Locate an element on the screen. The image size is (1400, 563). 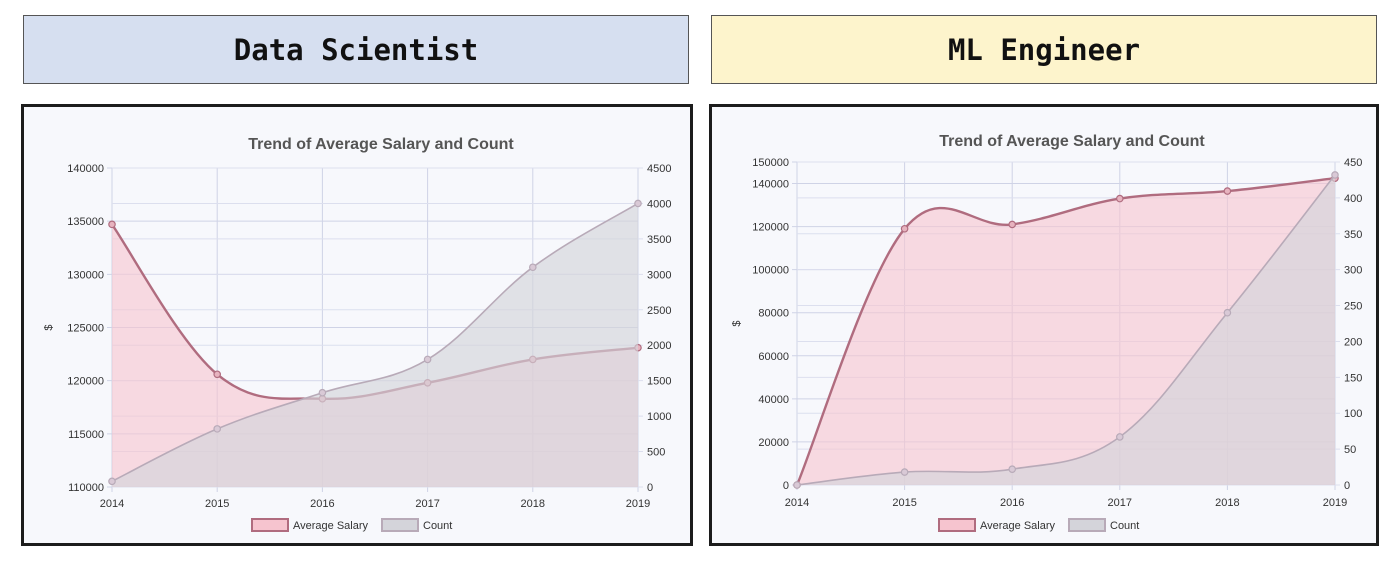
y-left-tick-label: 115000 is located at coordinates (86, 435).